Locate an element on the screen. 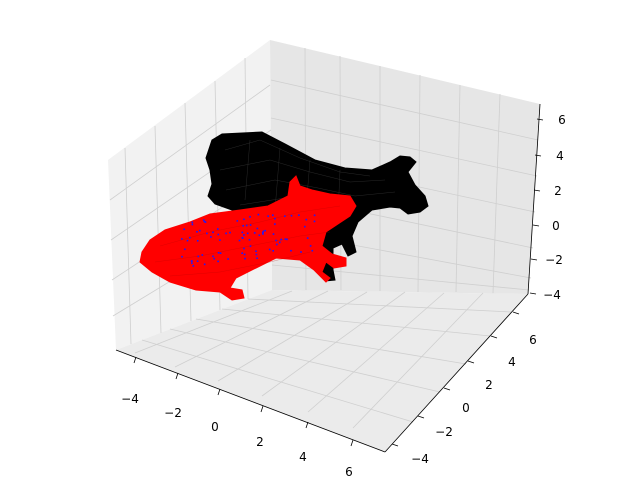  x-tick-label: −4 is located at coordinates (130, 399).